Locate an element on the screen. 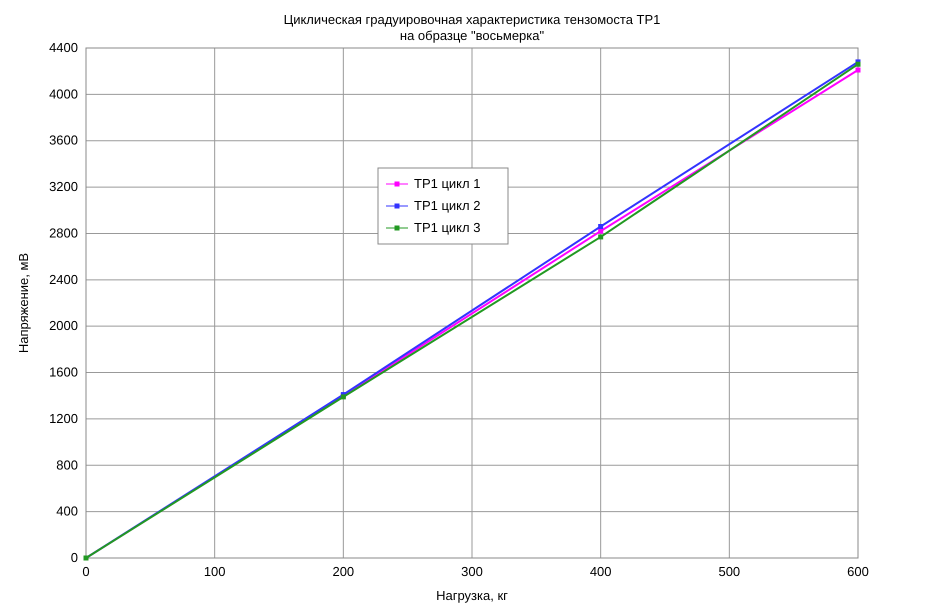 Image resolution: width=943 pixels, height=612 pixels. y-tick-label: 0 is located at coordinates (74, 557).